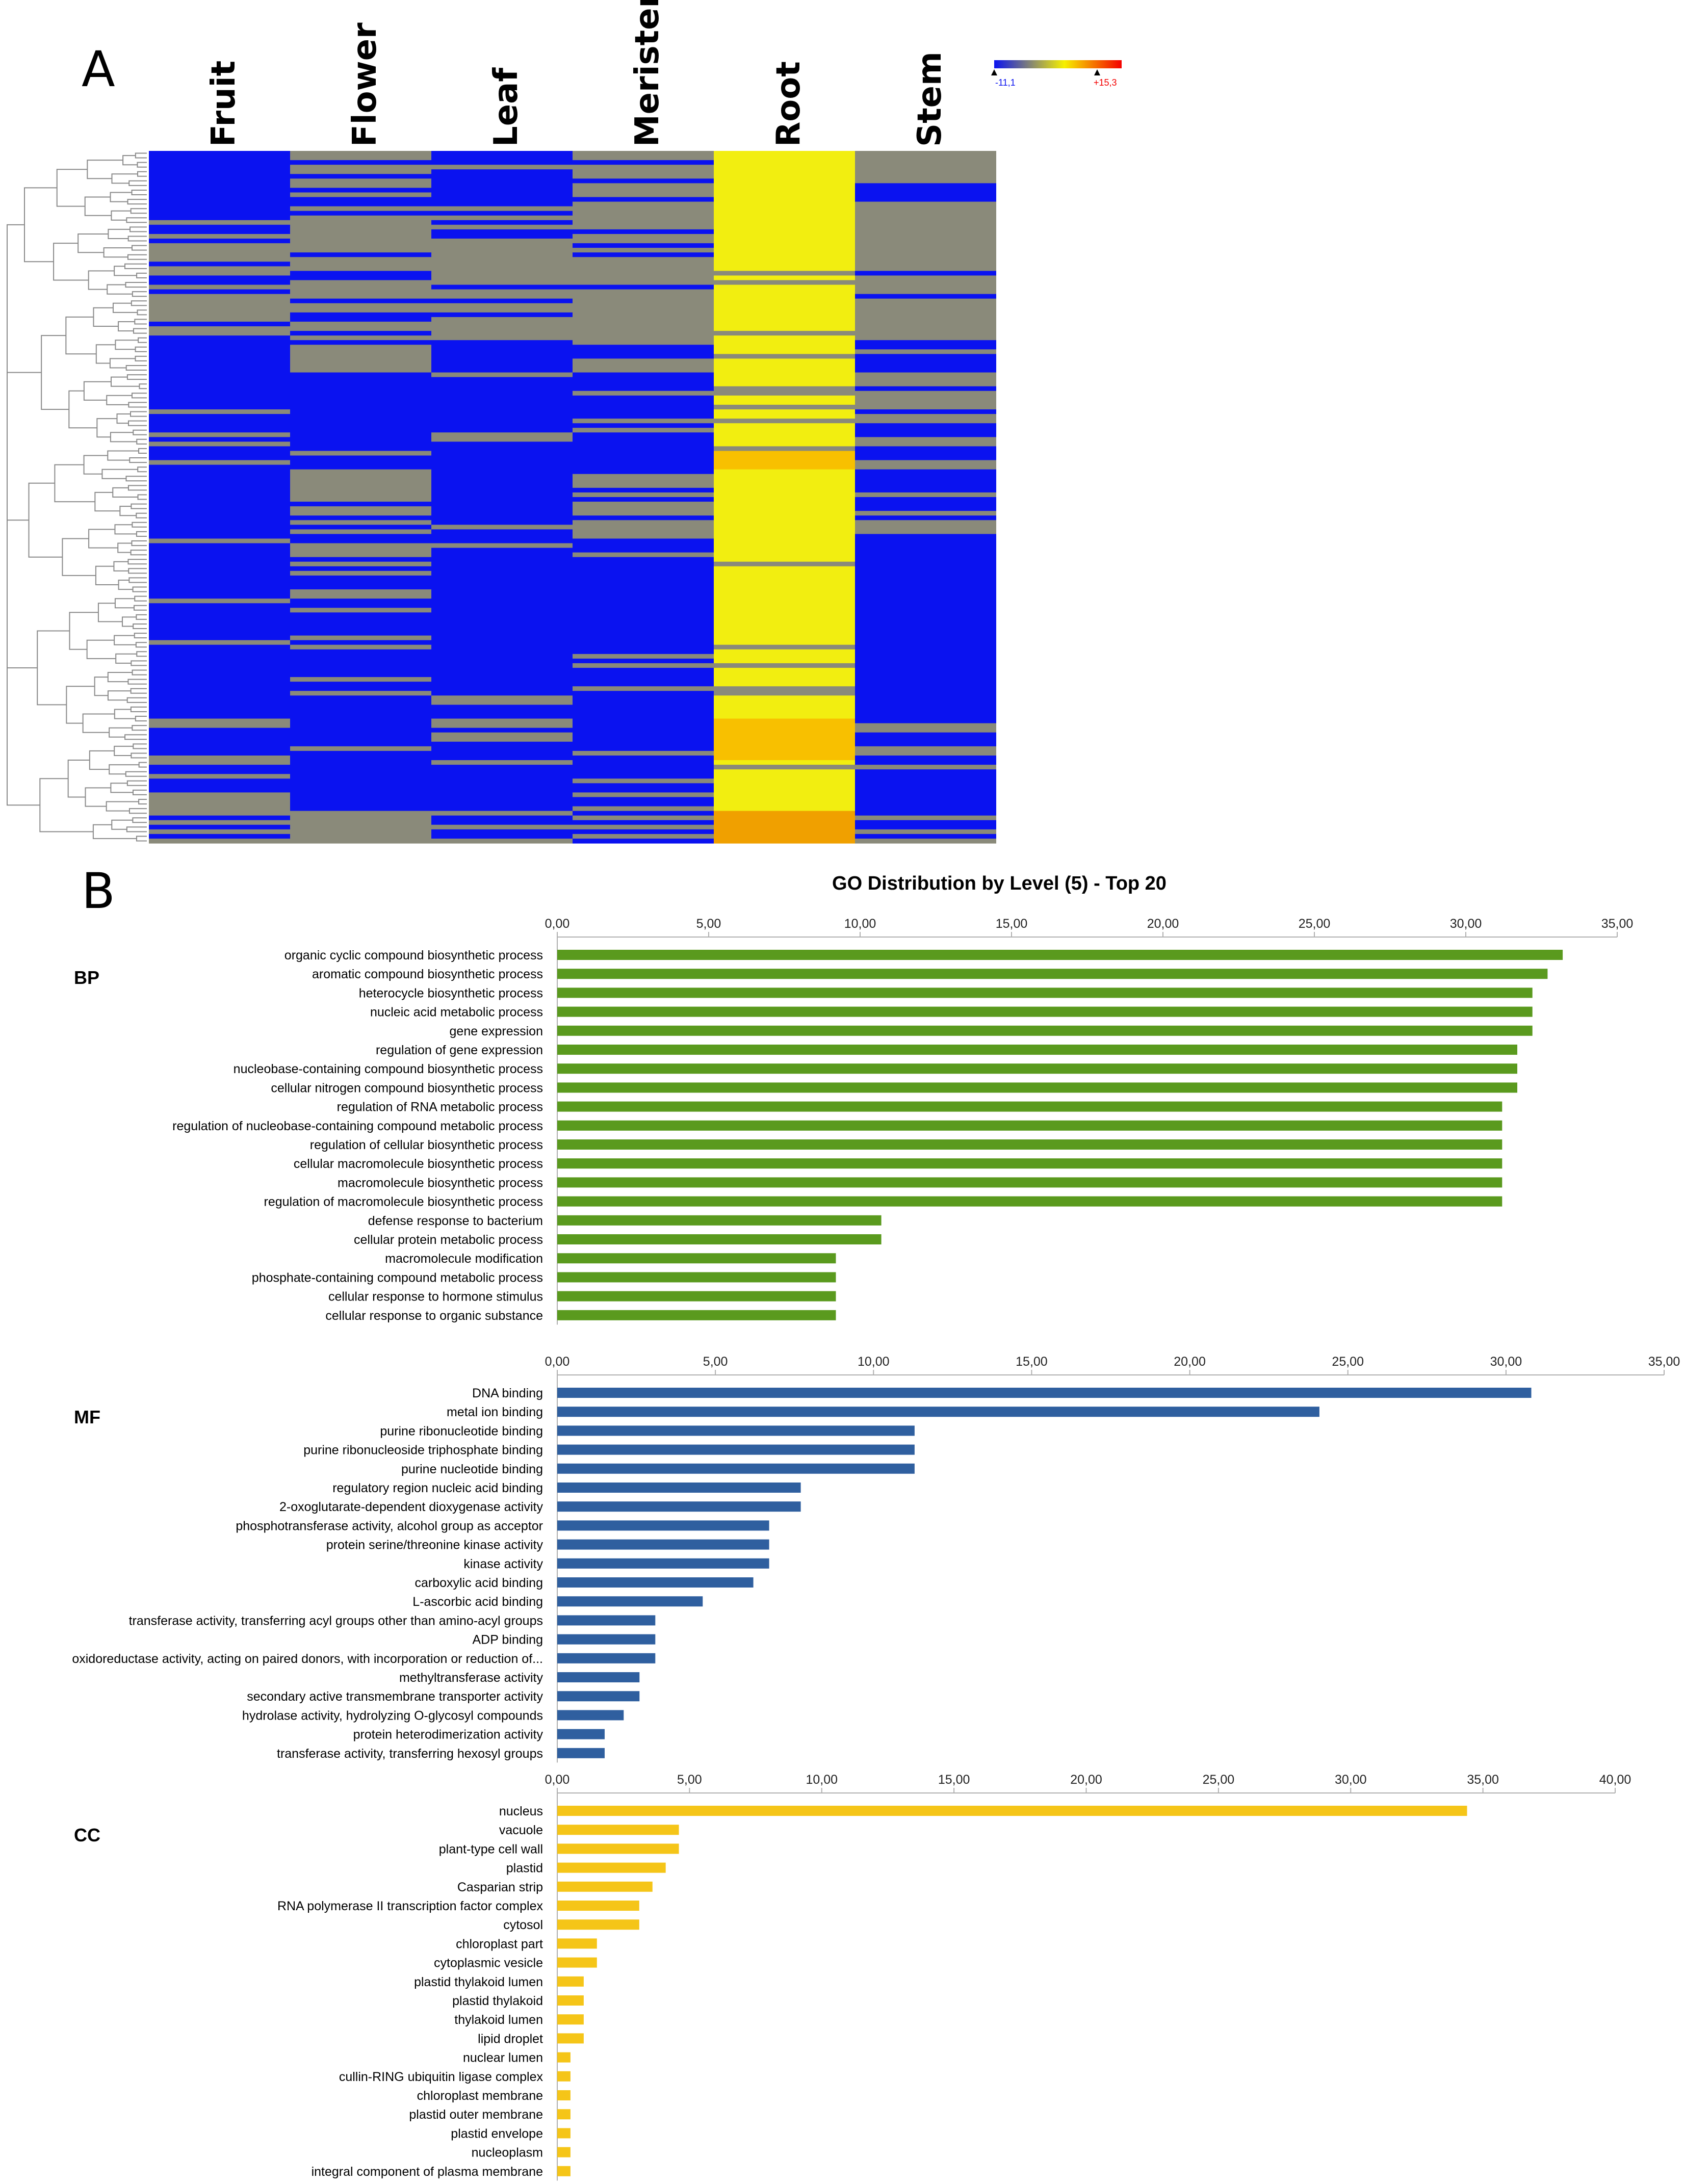  I want to click on scale-min-label: -11,1, so click(1006, 82).